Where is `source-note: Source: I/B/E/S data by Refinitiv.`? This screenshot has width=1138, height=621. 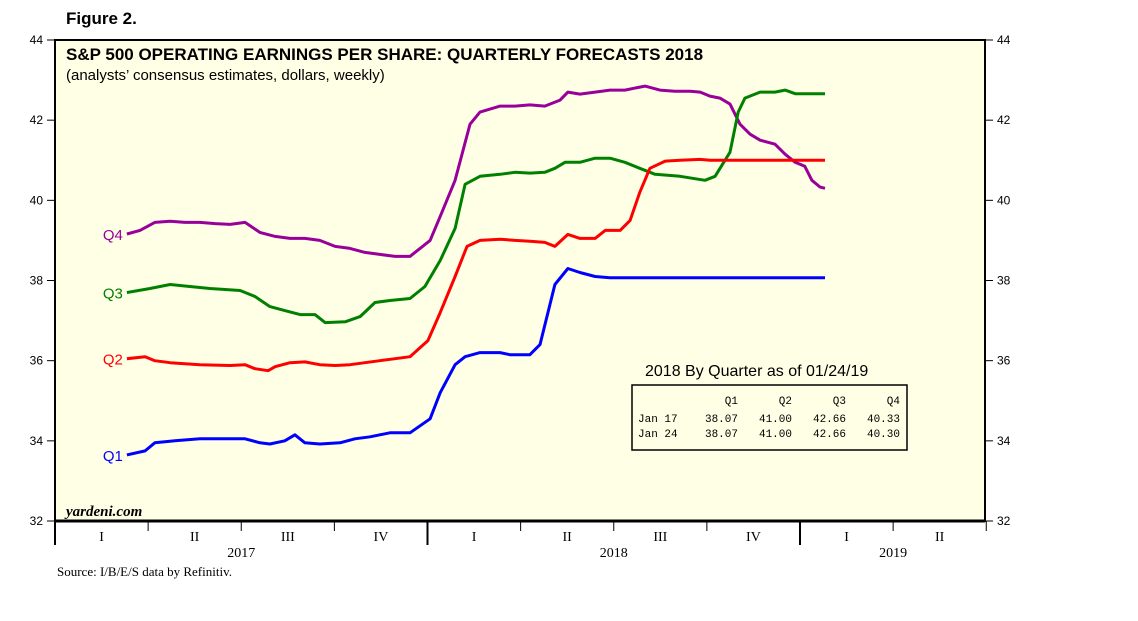
source-note: Source: I/B/E/S data by Refinitiv. is located at coordinates (144, 571).